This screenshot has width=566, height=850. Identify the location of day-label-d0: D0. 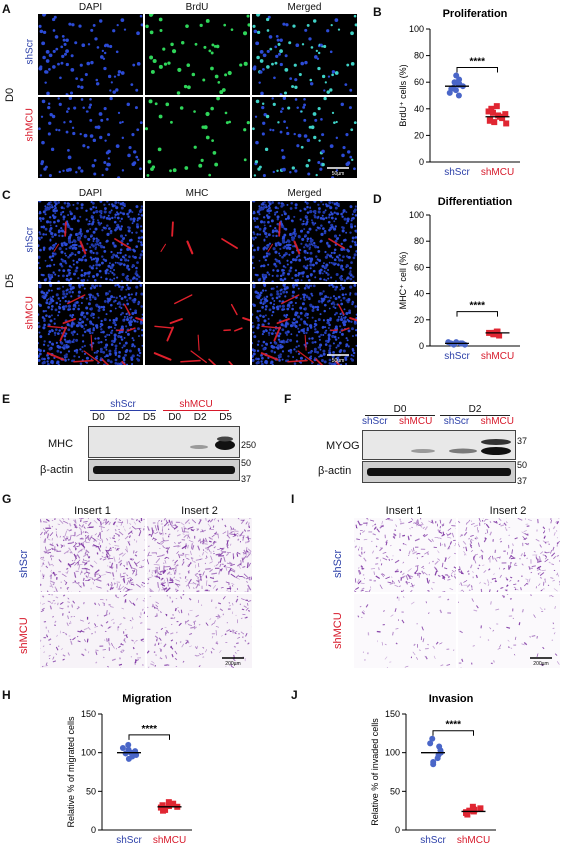
(10, 94).